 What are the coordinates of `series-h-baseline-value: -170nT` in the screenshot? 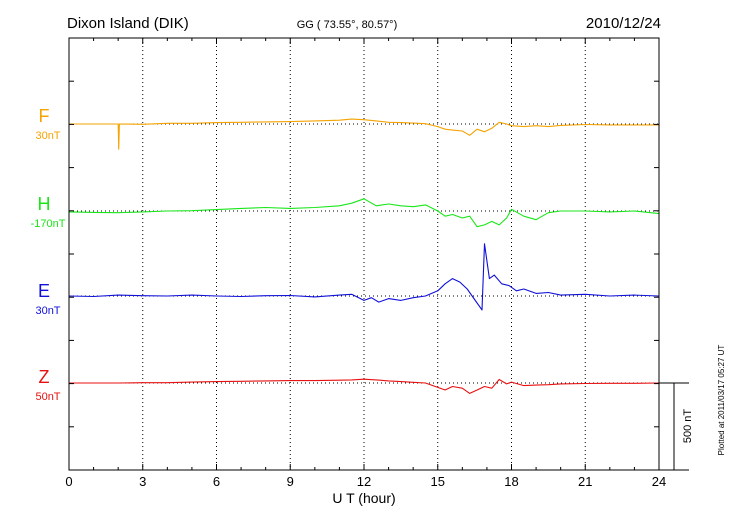 It's located at (48, 224).